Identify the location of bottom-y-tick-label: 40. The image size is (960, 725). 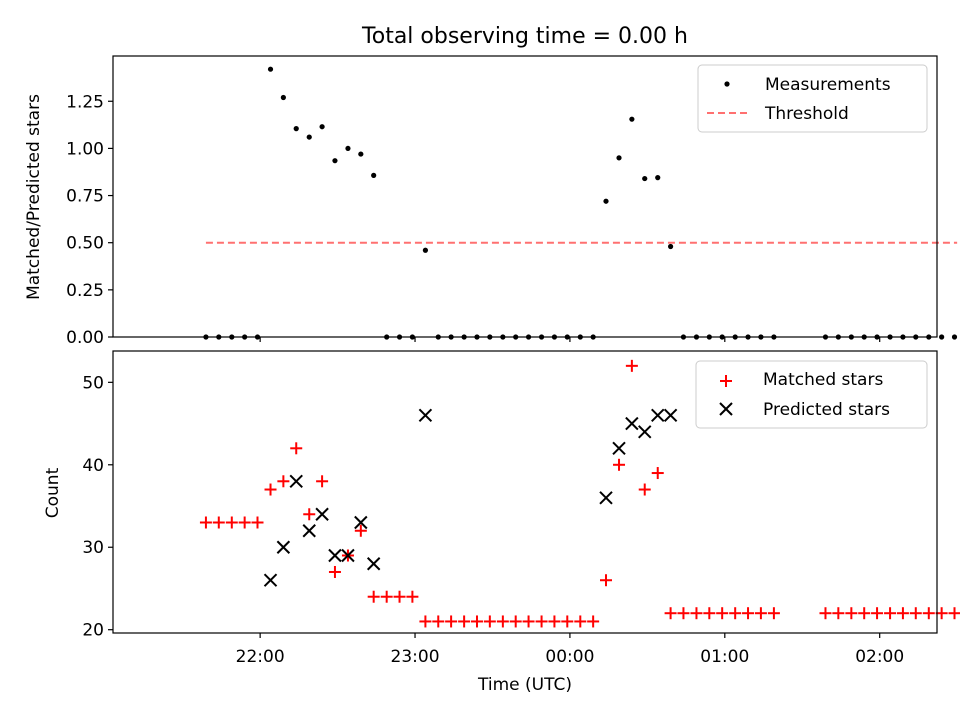
(93, 466).